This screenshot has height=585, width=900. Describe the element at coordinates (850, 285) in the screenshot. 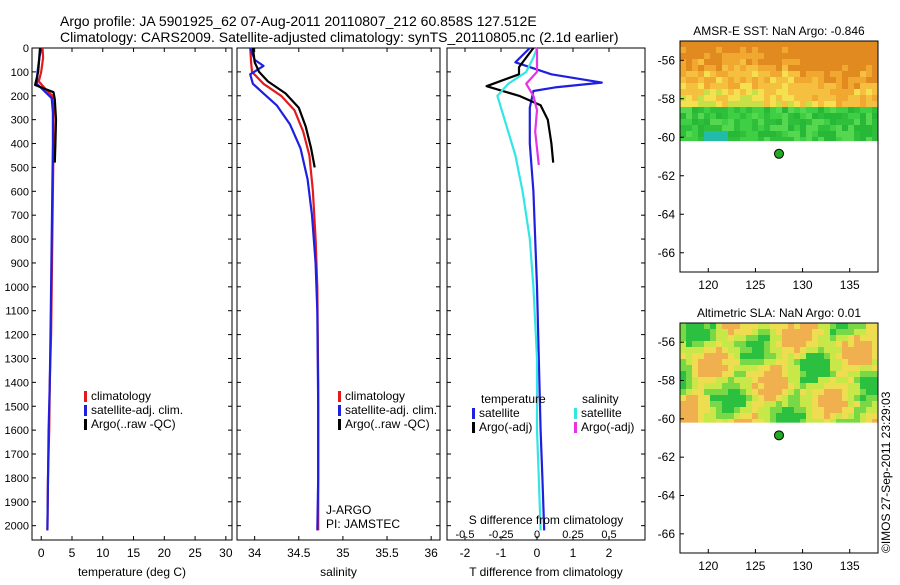

I see `sst_map-xtick-label: 135` at that location.